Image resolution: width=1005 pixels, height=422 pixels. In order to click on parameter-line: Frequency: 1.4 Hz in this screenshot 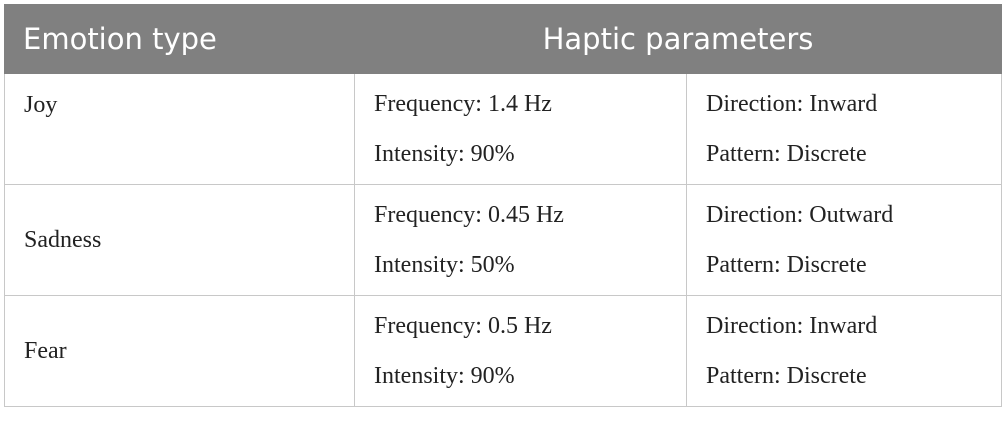, I will do `click(463, 104)`.